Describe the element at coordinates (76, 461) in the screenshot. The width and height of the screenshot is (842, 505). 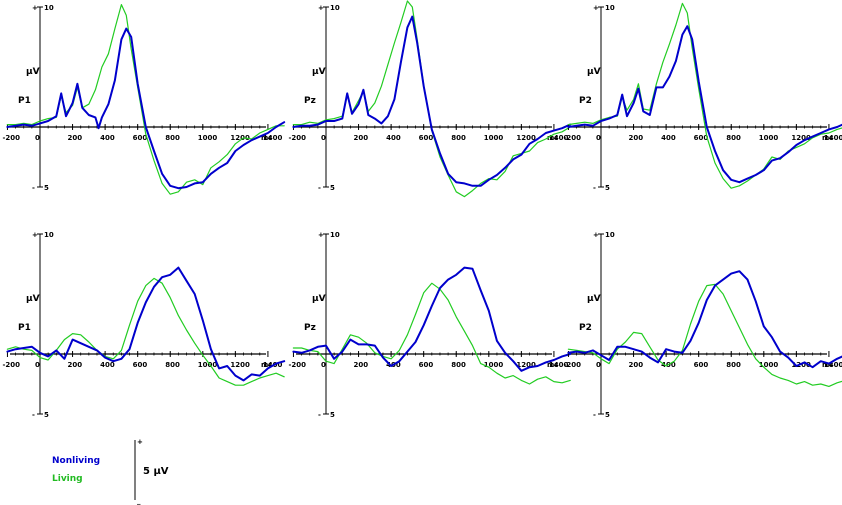
I see `legend-nonliving-label: Nonliving` at that location.